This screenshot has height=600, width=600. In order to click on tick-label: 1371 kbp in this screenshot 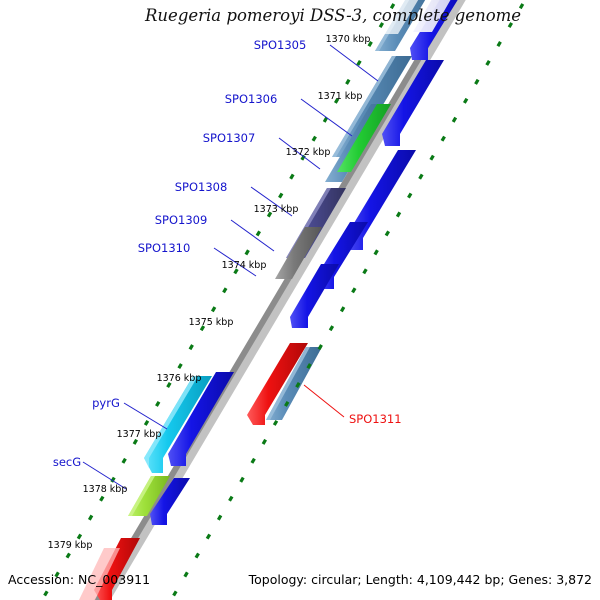, I will do `click(340, 96)`.